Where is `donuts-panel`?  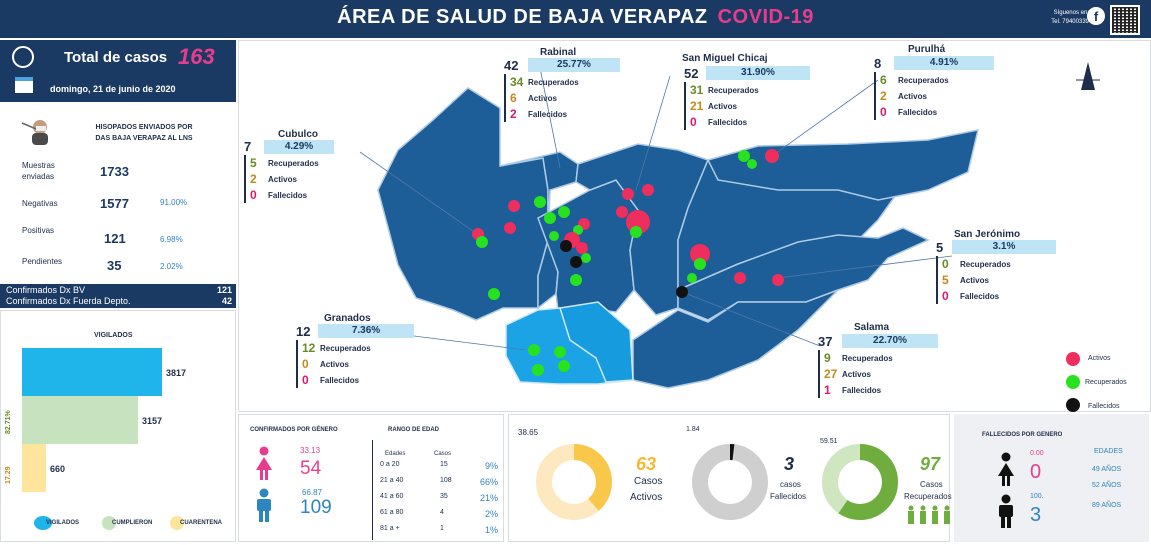 donuts-panel is located at coordinates (729, 478).